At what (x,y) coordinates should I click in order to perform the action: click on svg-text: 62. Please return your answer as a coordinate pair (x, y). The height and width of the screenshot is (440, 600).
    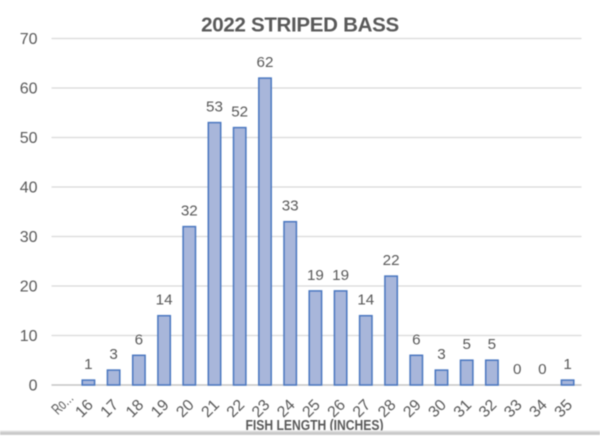
    Looking at the image, I should click on (265, 62).